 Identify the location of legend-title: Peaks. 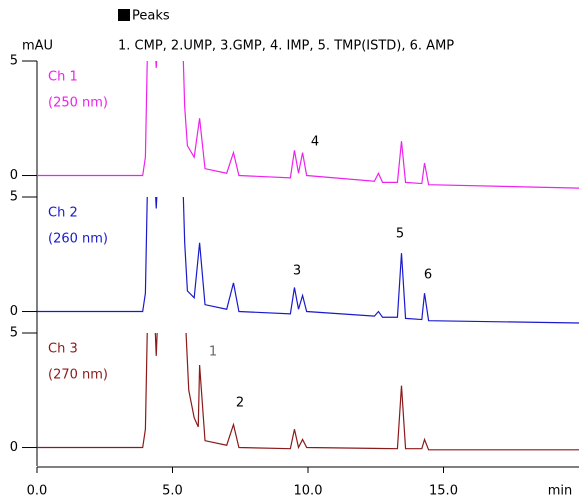
(151, 16).